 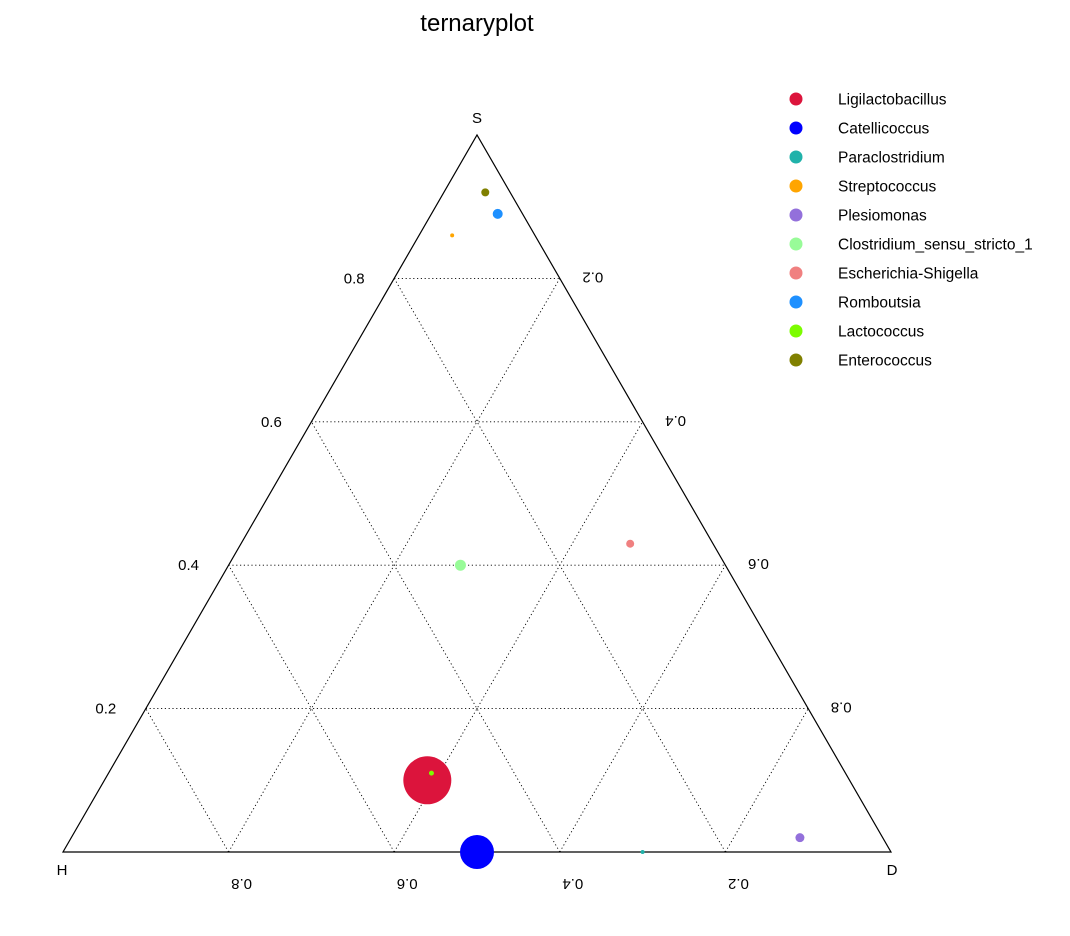 I want to click on legend-label: Catellicoccus, so click(x=884, y=129).